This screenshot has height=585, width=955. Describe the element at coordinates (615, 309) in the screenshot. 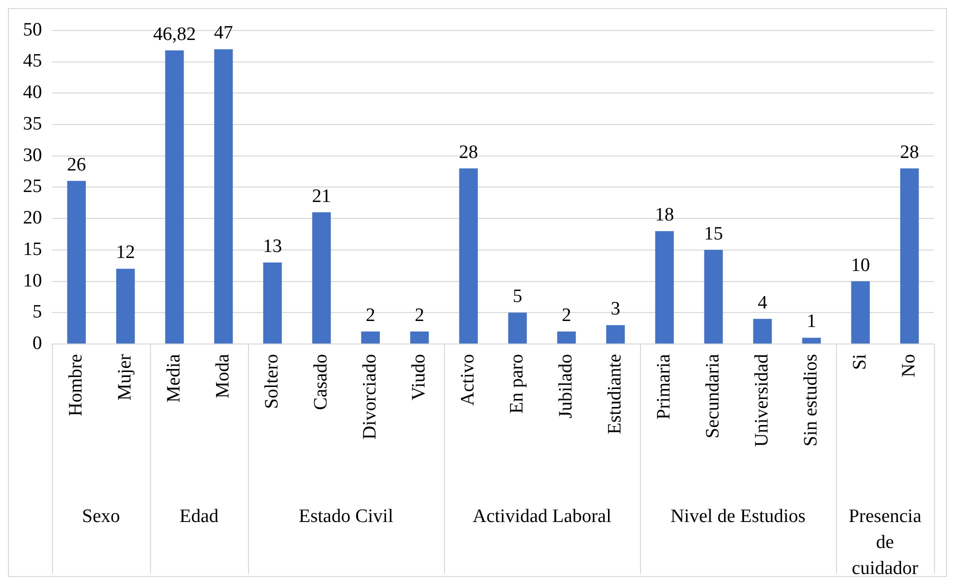

I see `data-label: 3` at that location.